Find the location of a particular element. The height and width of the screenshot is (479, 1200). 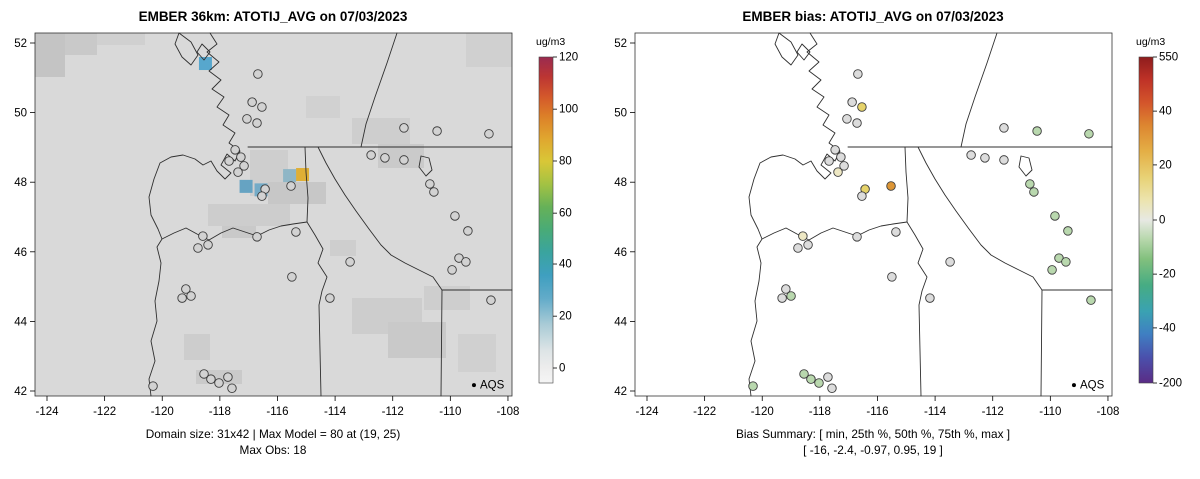

caption-line2: Max Obs: 18 is located at coordinates (273, 450).